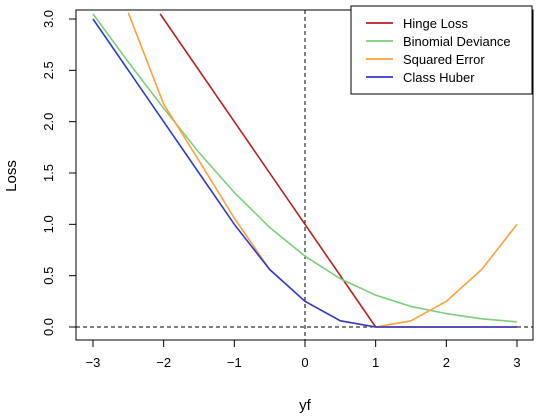 The height and width of the screenshot is (419, 550). I want to click on y-axis-title: Loss, so click(11, 176).